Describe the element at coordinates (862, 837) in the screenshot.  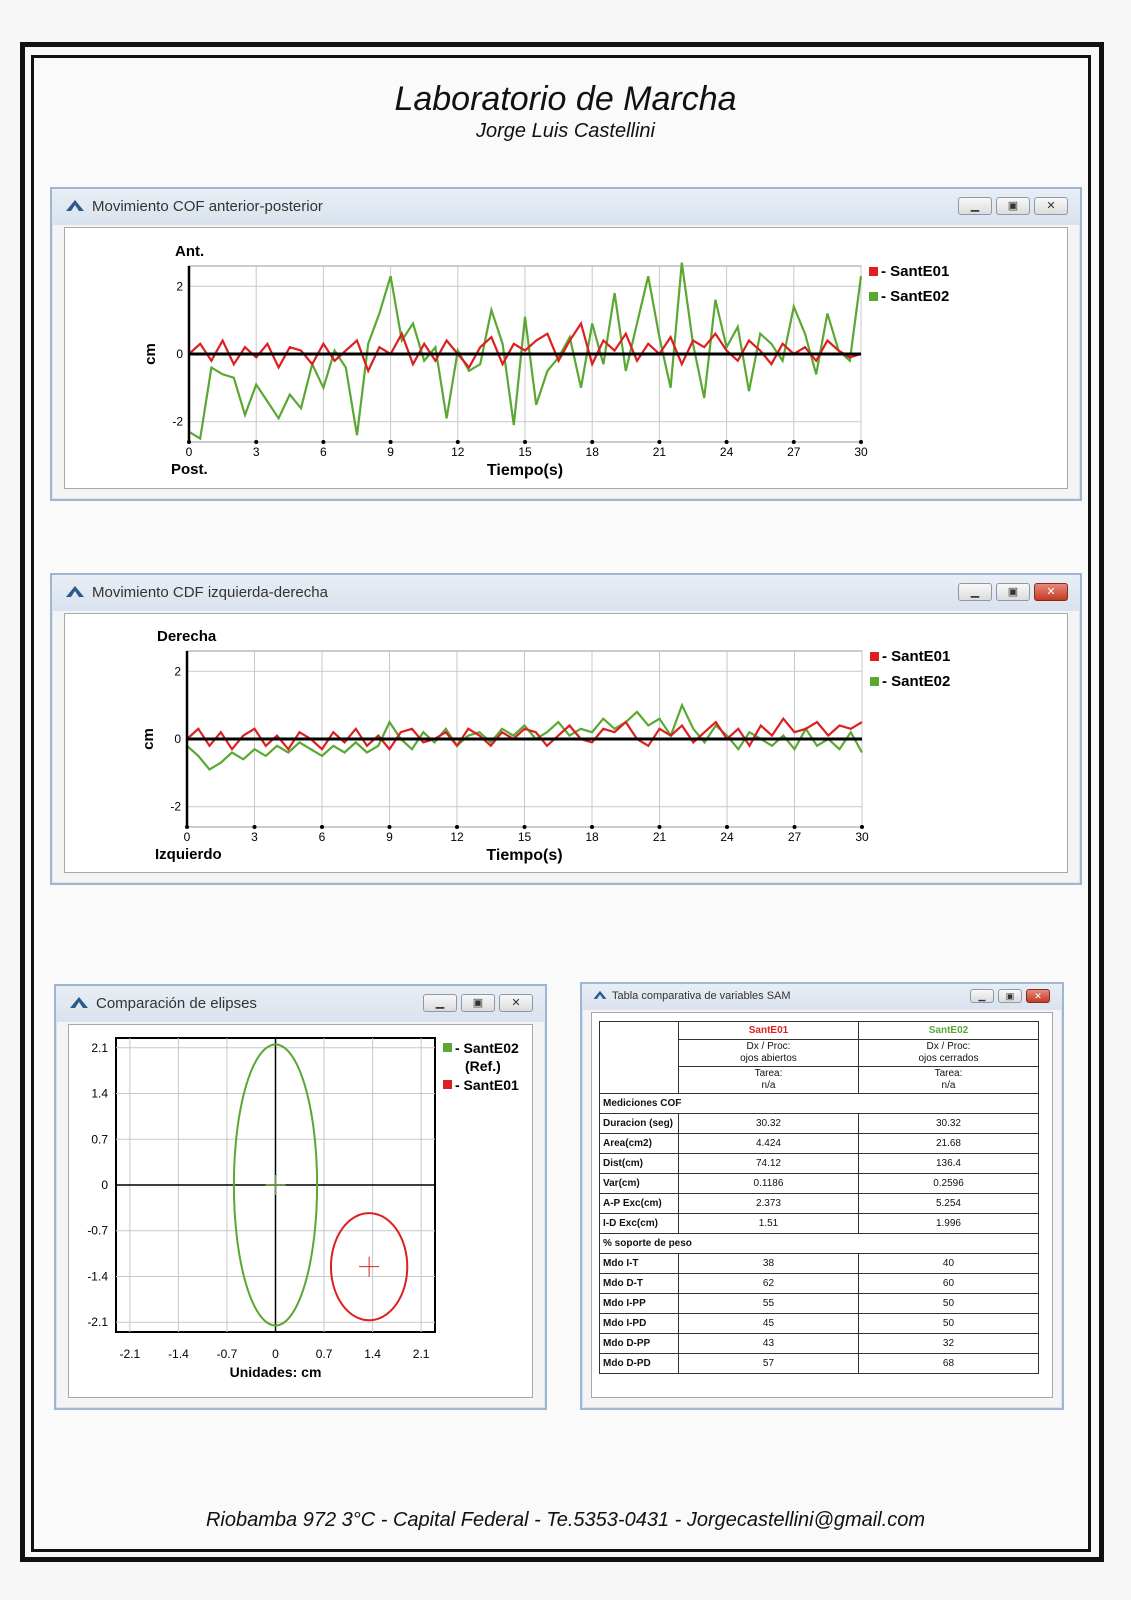
I see `x-tick-label: 30` at that location.